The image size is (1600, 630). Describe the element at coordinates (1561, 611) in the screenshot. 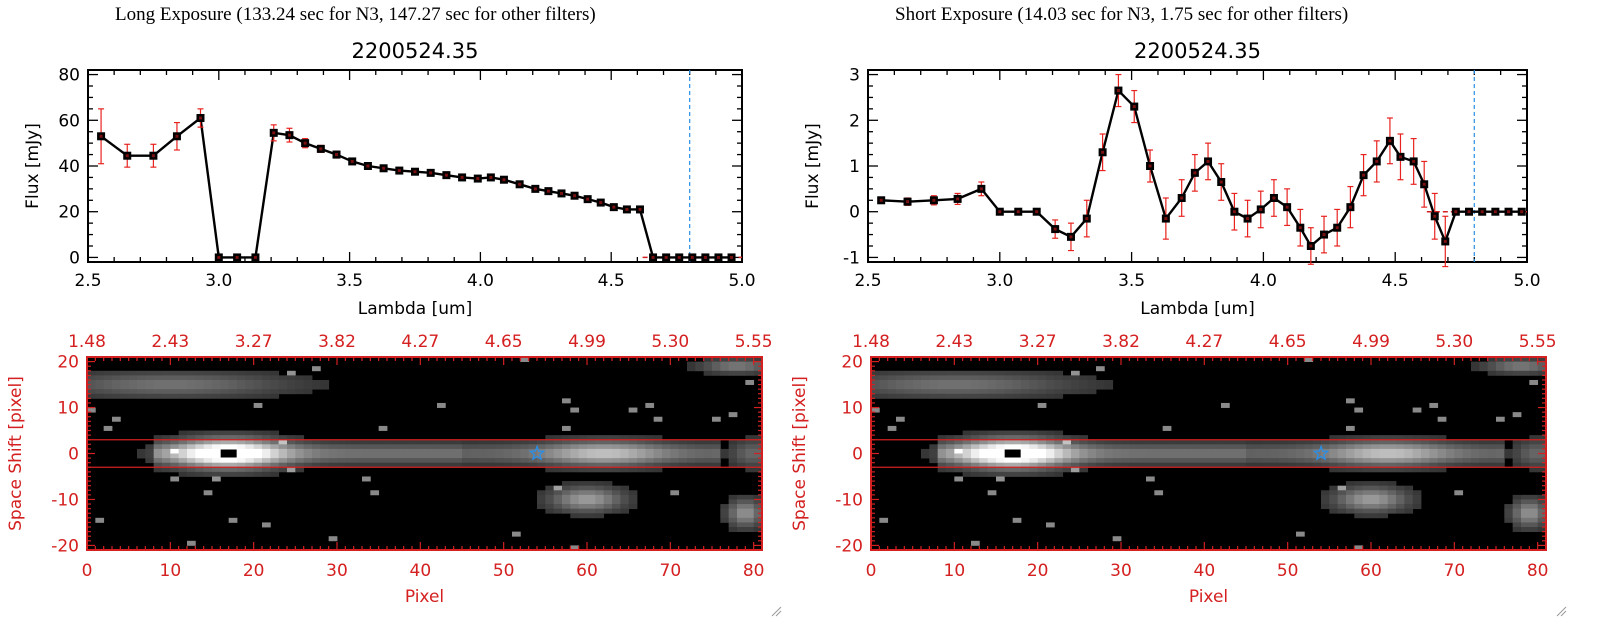

I see `resize-grip-right` at that location.